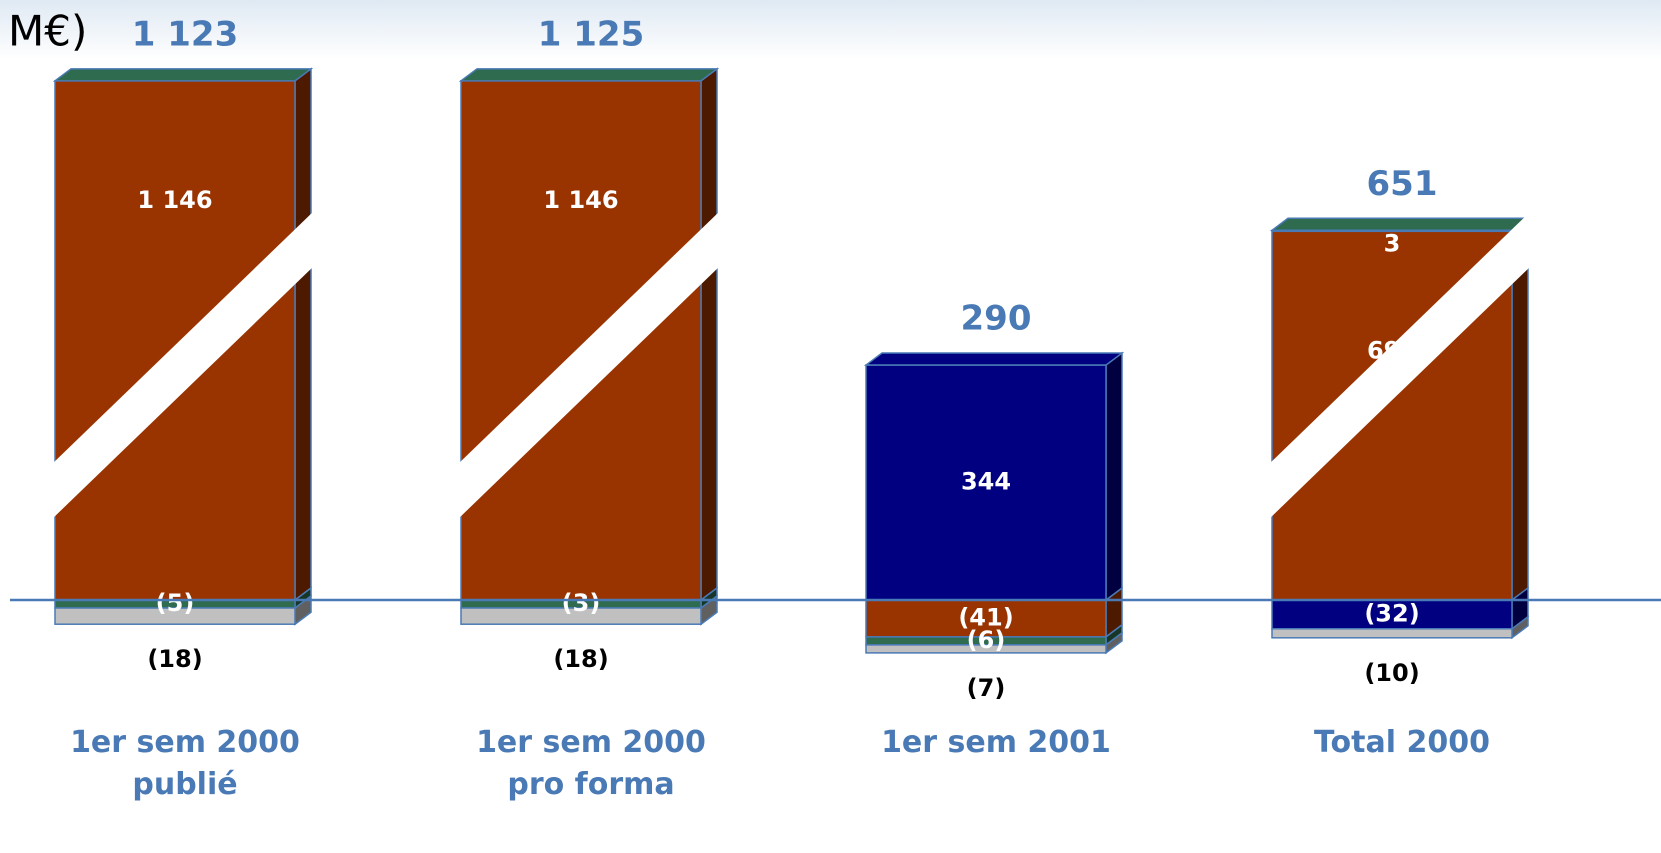  What do you see at coordinates (996, 742) in the screenshot?
I see `category-label: 1er sem 2001` at bounding box center [996, 742].